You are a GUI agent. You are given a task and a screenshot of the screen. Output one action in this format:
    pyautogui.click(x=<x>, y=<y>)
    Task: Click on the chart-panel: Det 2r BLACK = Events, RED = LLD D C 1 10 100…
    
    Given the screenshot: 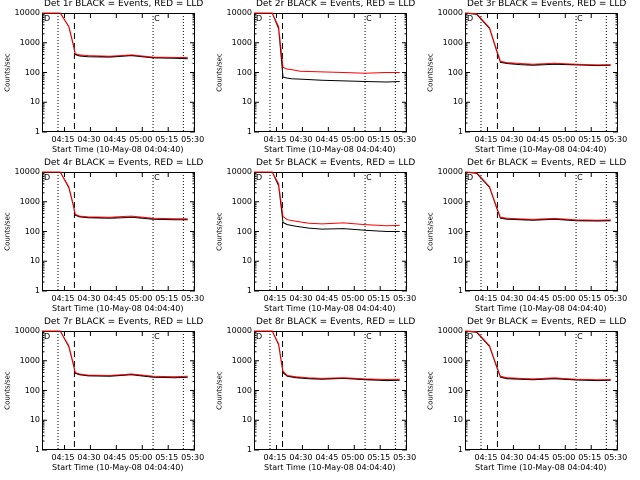 What is the action you would take?
    pyautogui.click(x=317, y=79)
    